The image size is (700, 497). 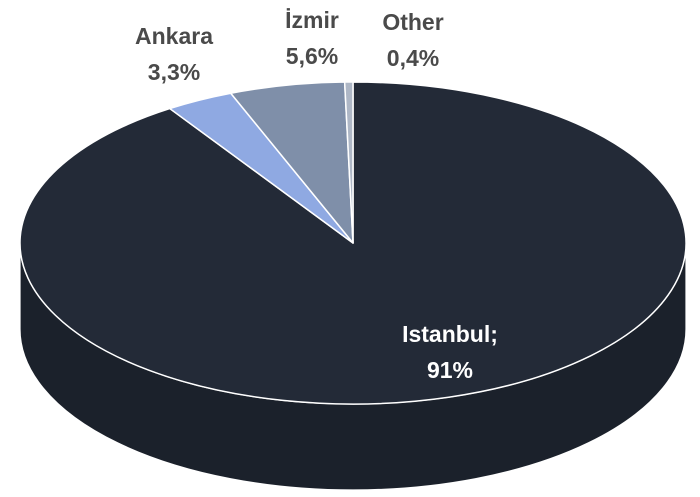 I want to click on slice-label: Ankara, so click(x=174, y=36).